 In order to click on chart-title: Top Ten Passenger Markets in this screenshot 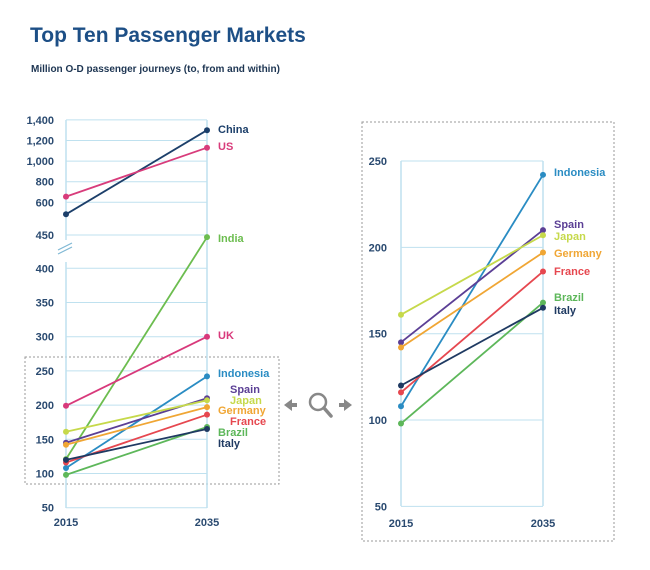, I will do `click(168, 35)`.